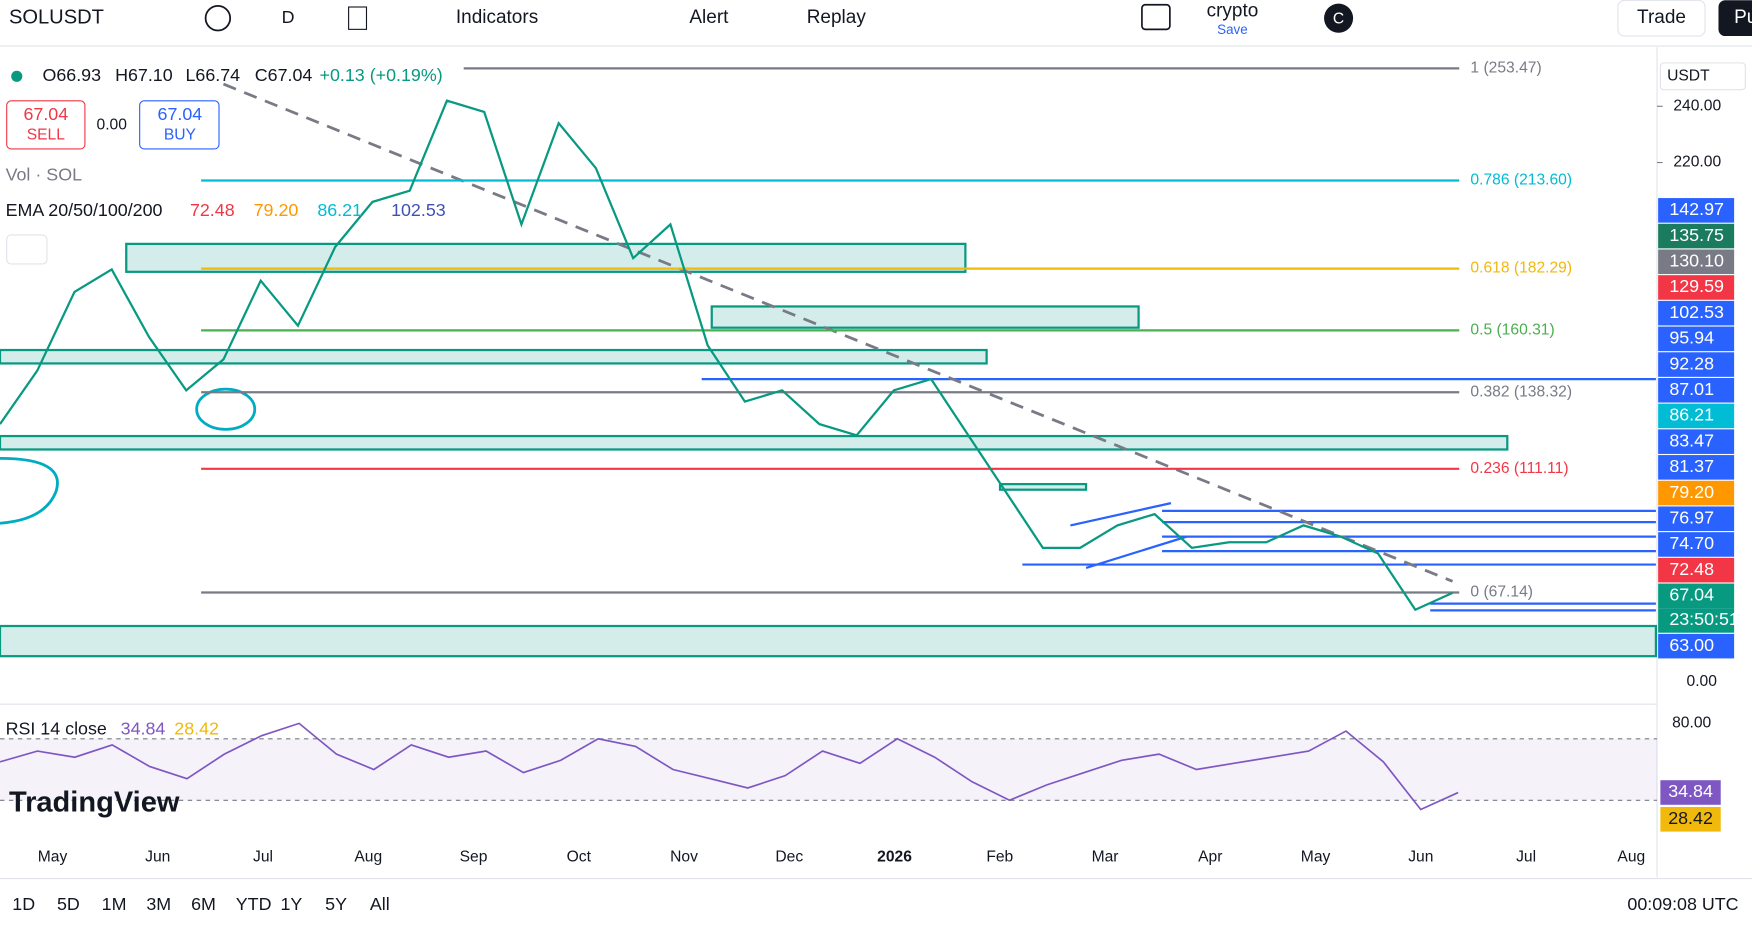 This screenshot has height=928, width=1752. What do you see at coordinates (1691, 363) in the screenshot?
I see `price-badge-text: 92.28` at bounding box center [1691, 363].